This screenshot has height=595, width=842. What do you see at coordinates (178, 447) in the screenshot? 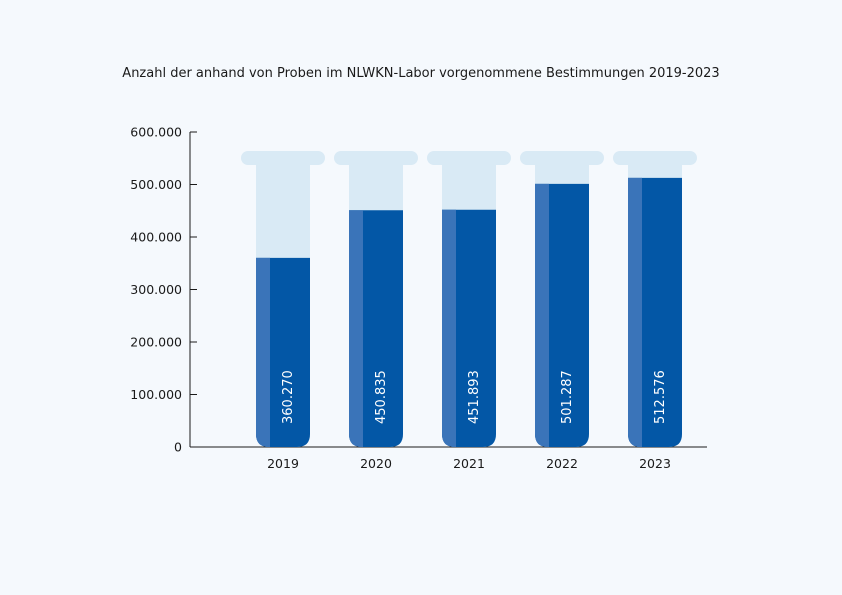
I see `y-tick-label: 0` at bounding box center [178, 447].